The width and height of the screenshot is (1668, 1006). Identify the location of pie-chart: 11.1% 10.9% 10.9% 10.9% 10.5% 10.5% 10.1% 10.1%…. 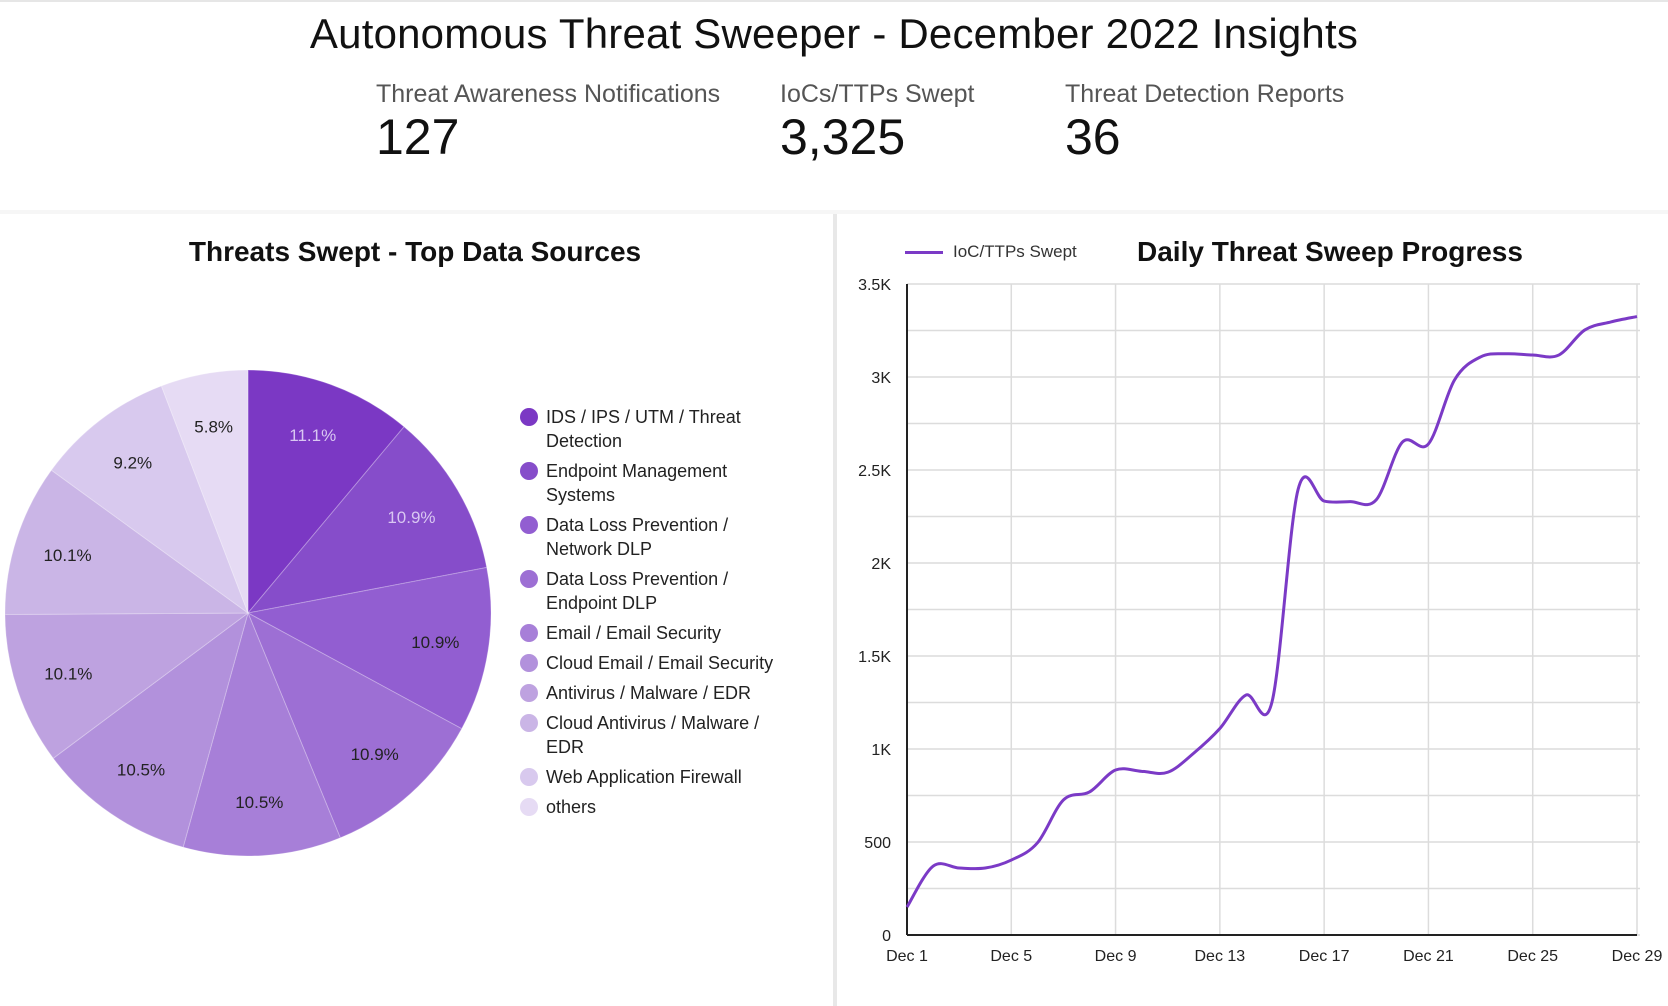
(248, 613).